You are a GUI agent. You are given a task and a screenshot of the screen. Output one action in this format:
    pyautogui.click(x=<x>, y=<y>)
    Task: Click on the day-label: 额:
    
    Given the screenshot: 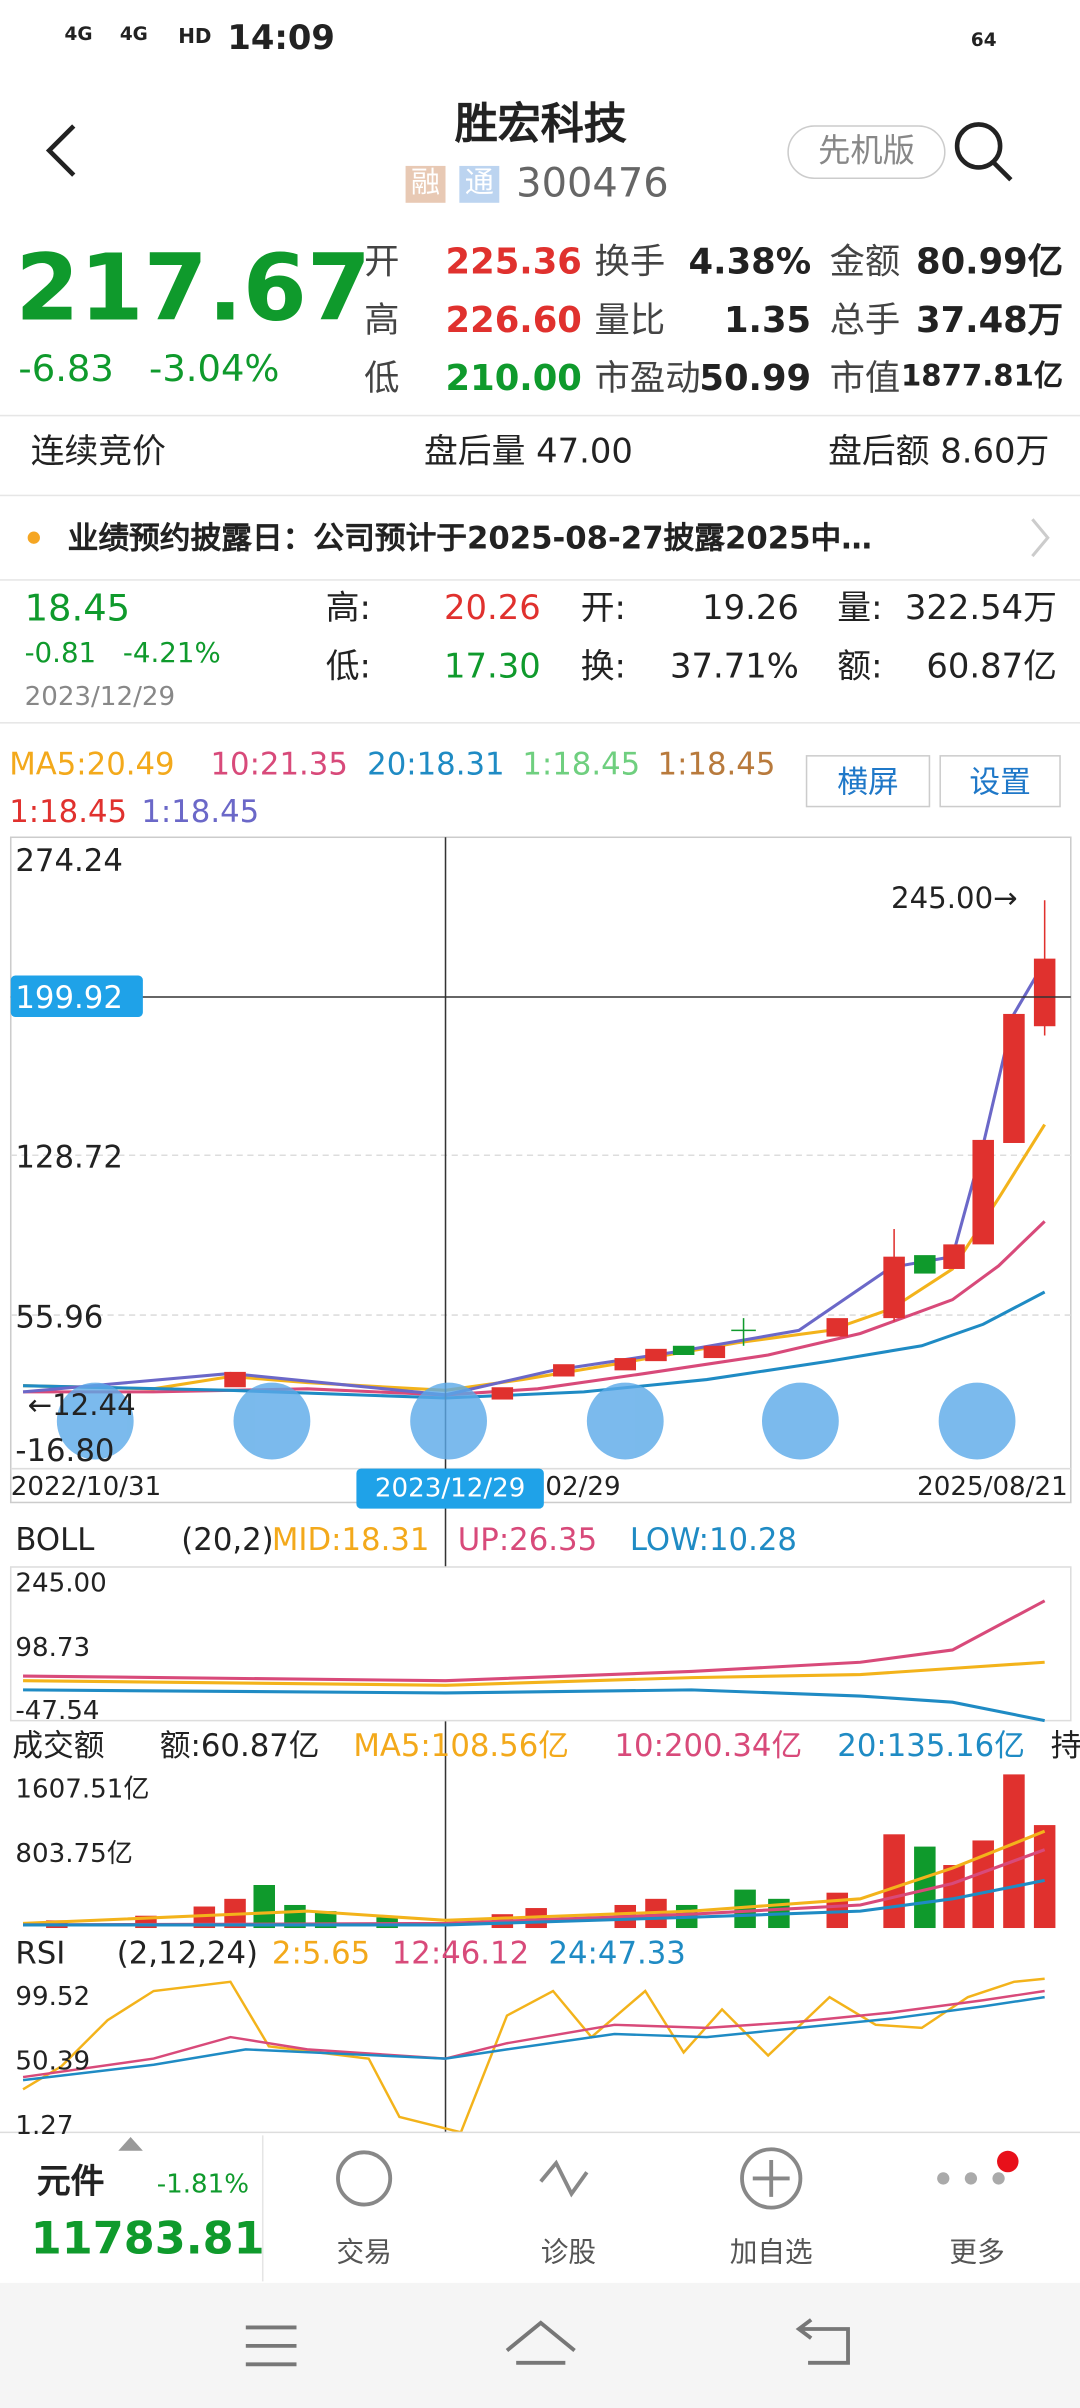 What is the action you would take?
    pyautogui.click(x=860, y=667)
    